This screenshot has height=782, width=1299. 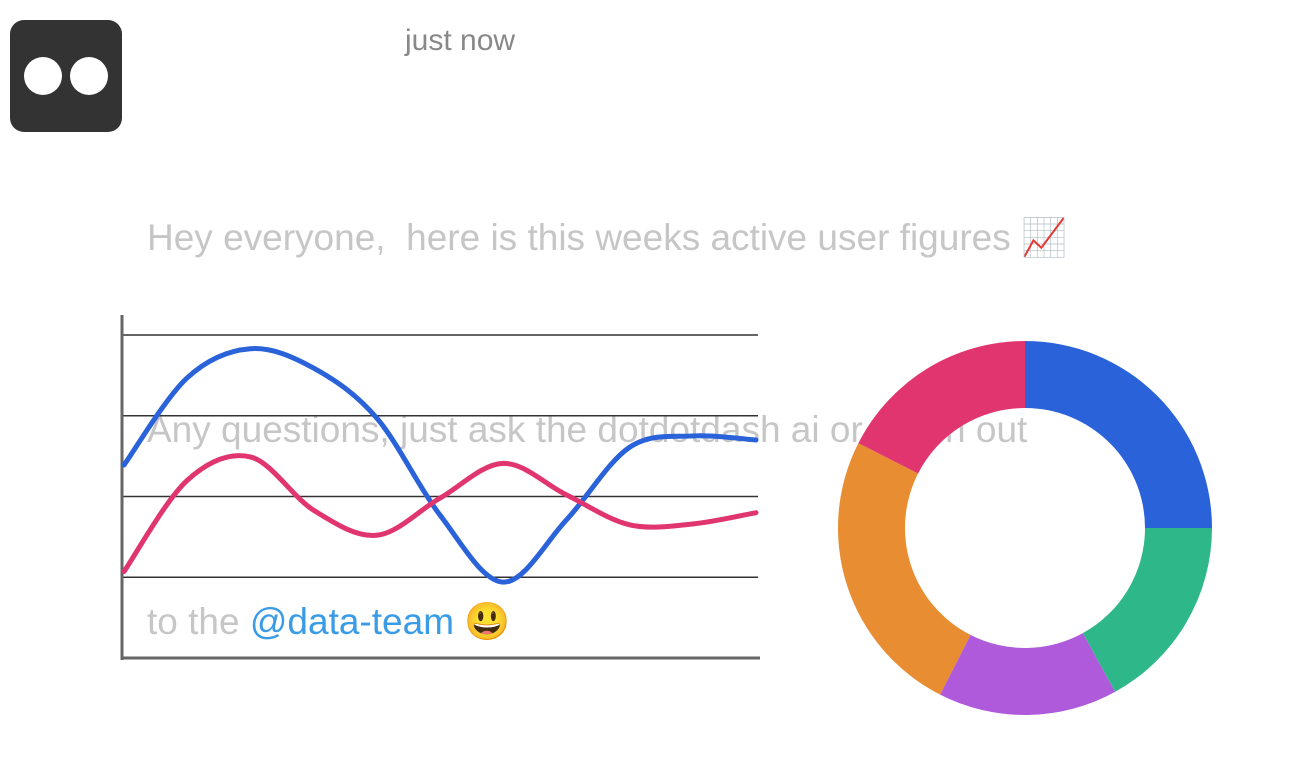 I want to click on mention: @data-team, so click(x=352, y=621).